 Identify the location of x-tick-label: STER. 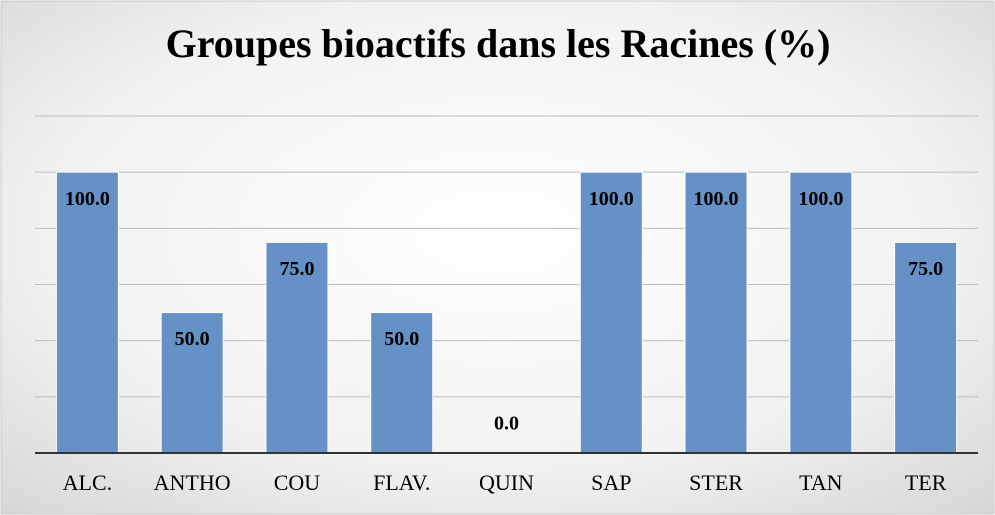
(716, 482).